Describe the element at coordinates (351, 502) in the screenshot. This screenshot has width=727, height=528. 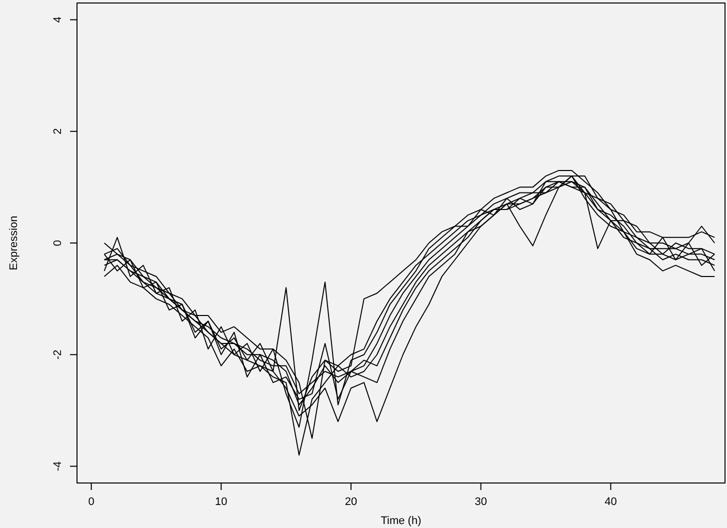
I see `x-tick-label: 20` at that location.